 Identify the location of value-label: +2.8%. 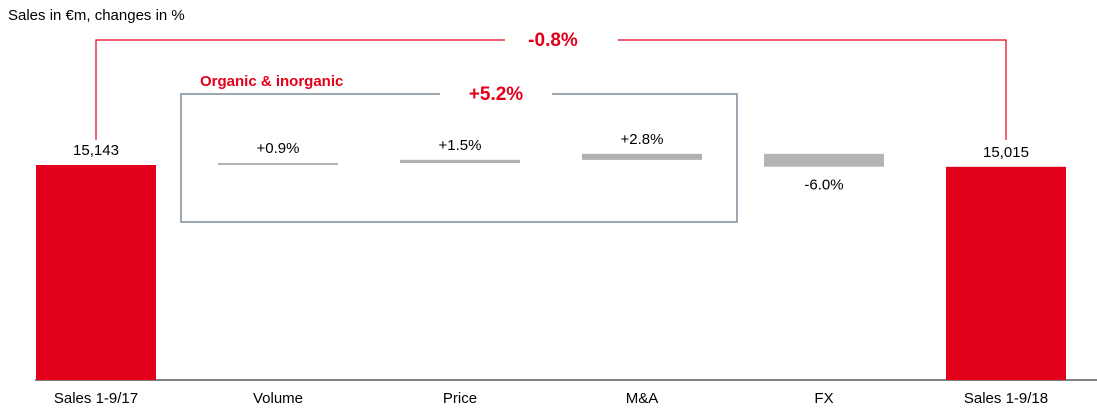
(642, 139).